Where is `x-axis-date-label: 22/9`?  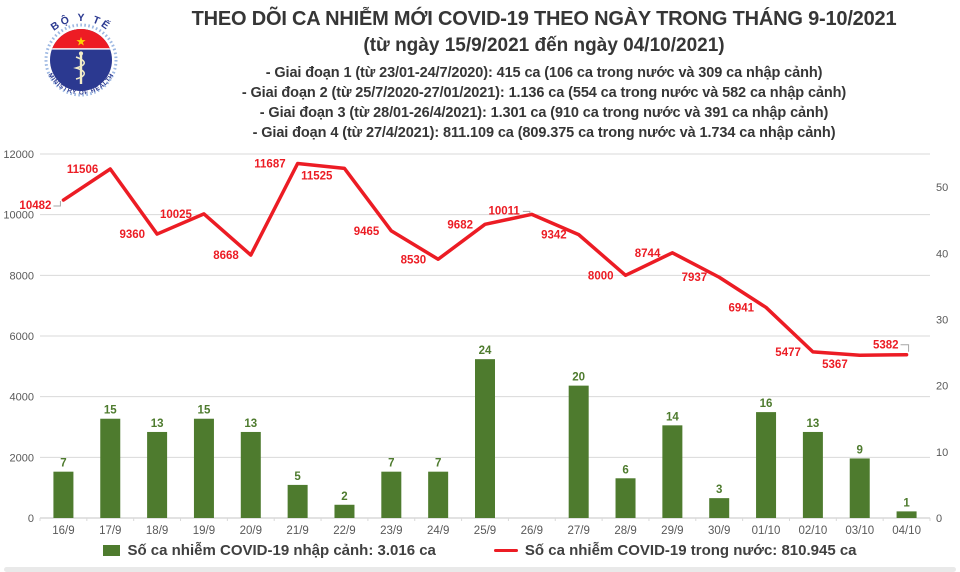
x-axis-date-label: 22/9 is located at coordinates (344, 531).